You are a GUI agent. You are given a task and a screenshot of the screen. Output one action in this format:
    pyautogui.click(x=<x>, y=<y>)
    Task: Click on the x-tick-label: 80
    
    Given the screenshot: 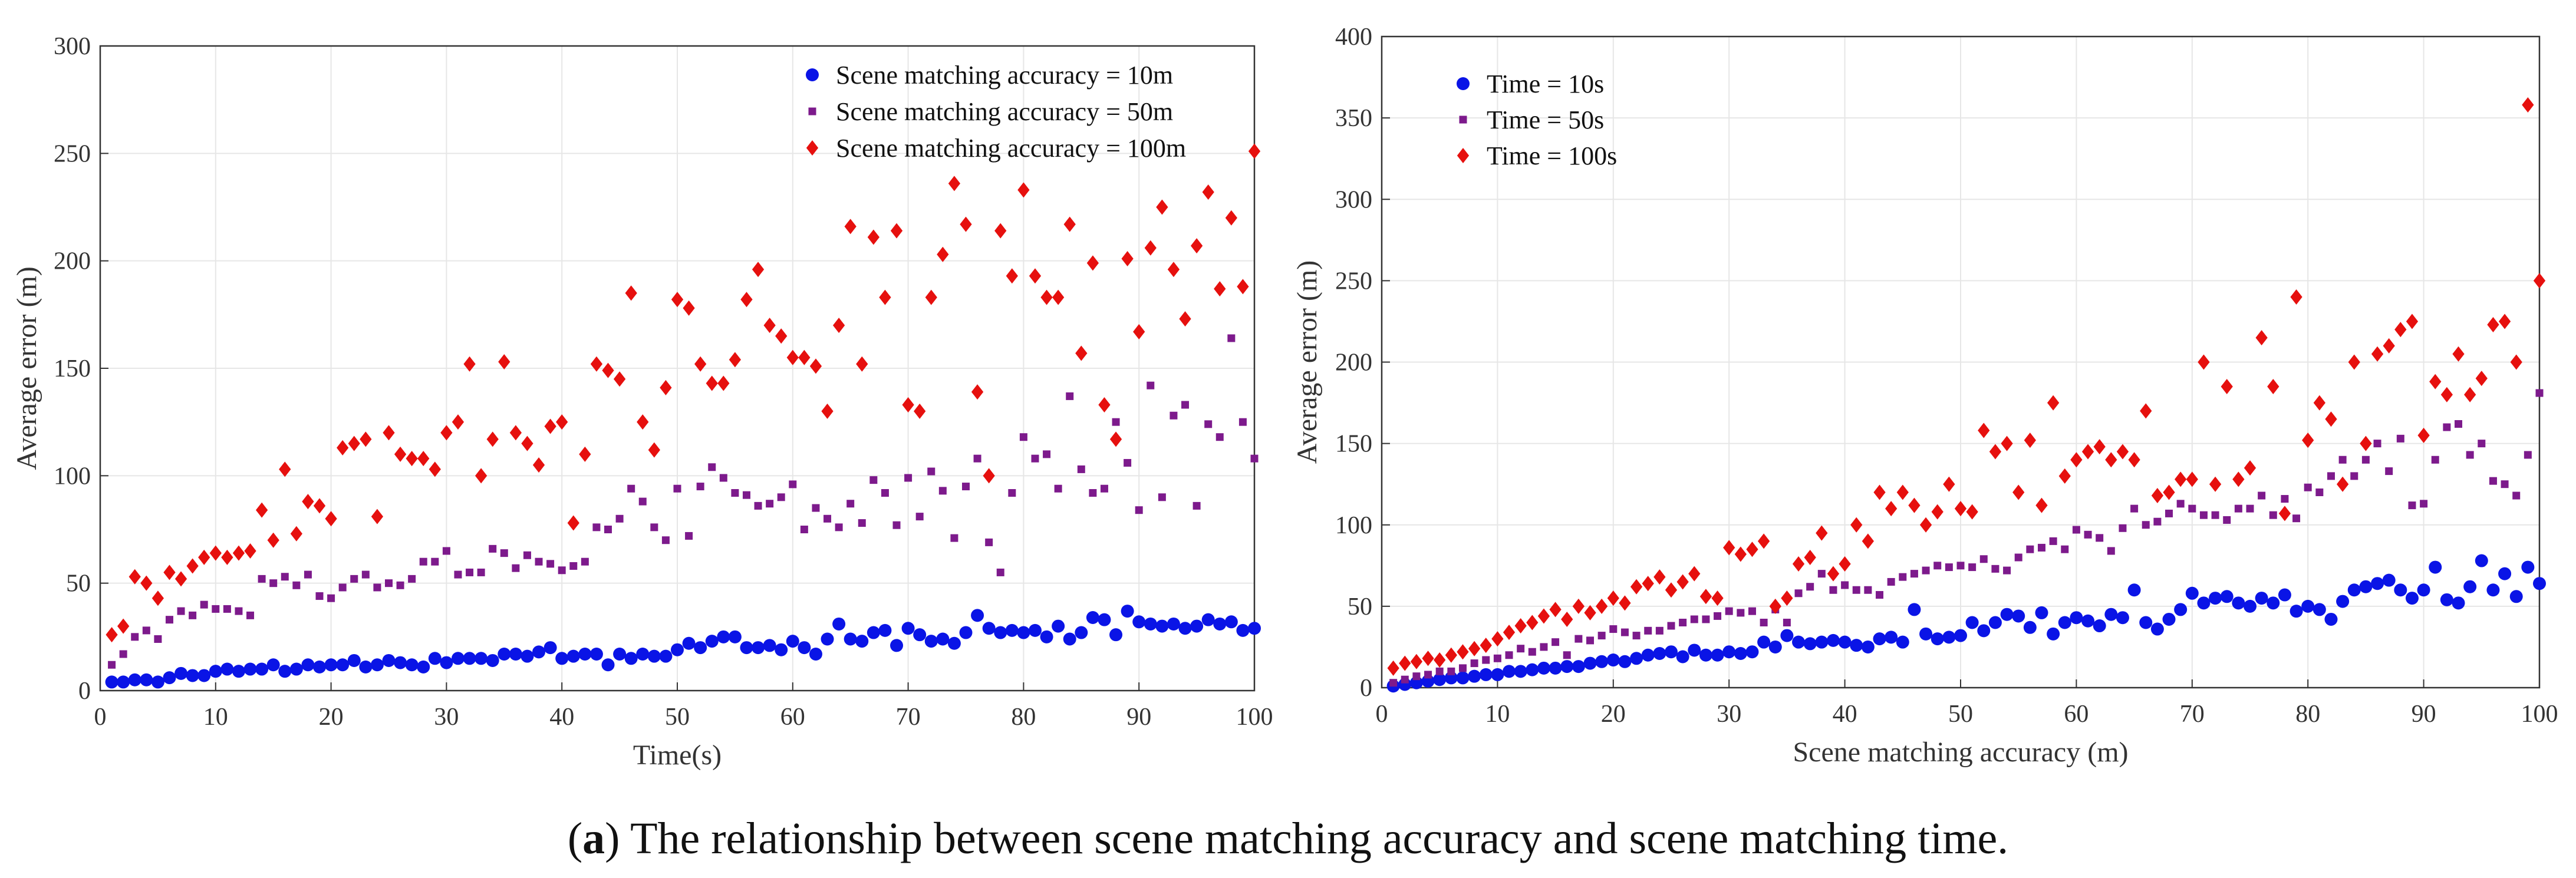 What is the action you would take?
    pyautogui.click(x=1023, y=717)
    